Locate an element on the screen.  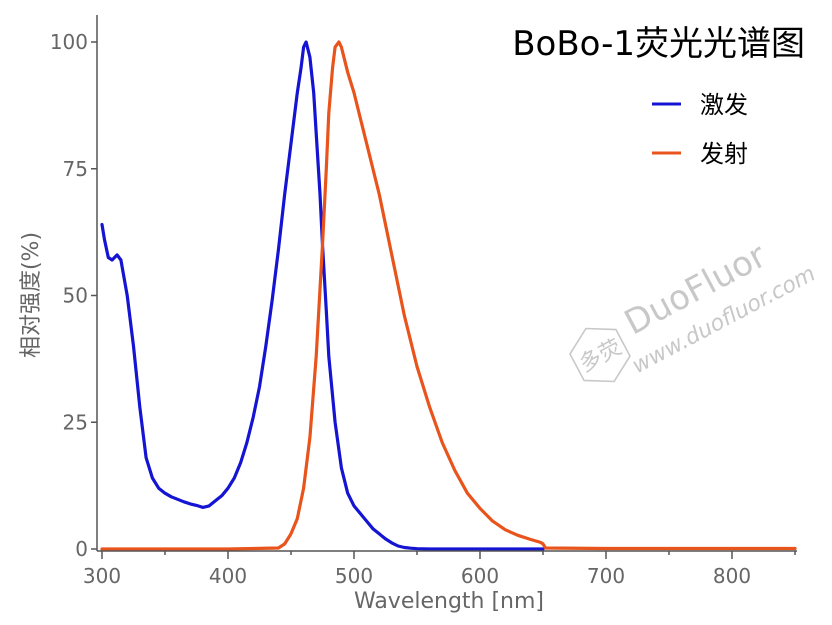
x-tick-label: 400 is located at coordinates (228, 576).